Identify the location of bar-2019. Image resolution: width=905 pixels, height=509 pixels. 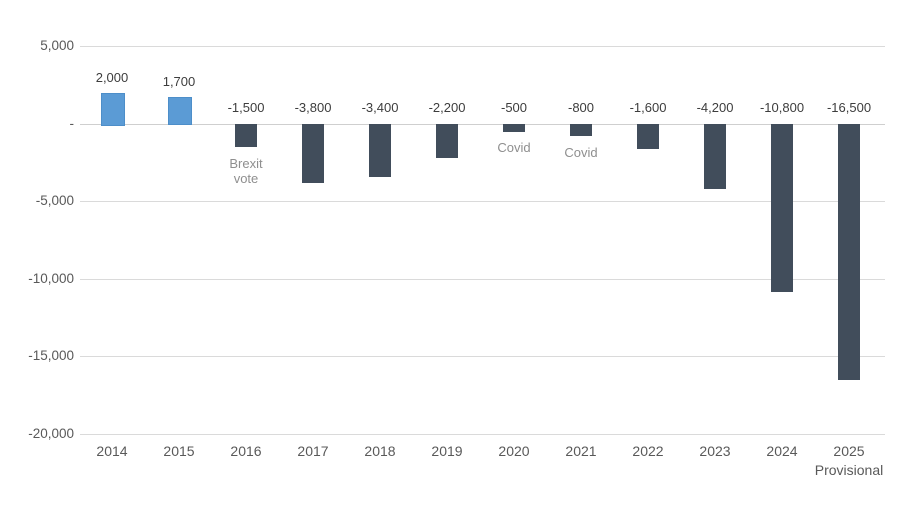
(447, 141).